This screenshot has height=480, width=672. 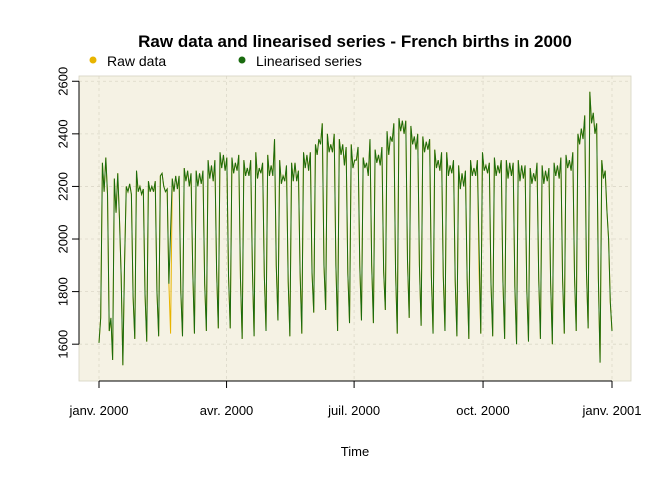 What do you see at coordinates (353, 410) in the screenshot?
I see `x-tick-label: juil. 2000` at bounding box center [353, 410].